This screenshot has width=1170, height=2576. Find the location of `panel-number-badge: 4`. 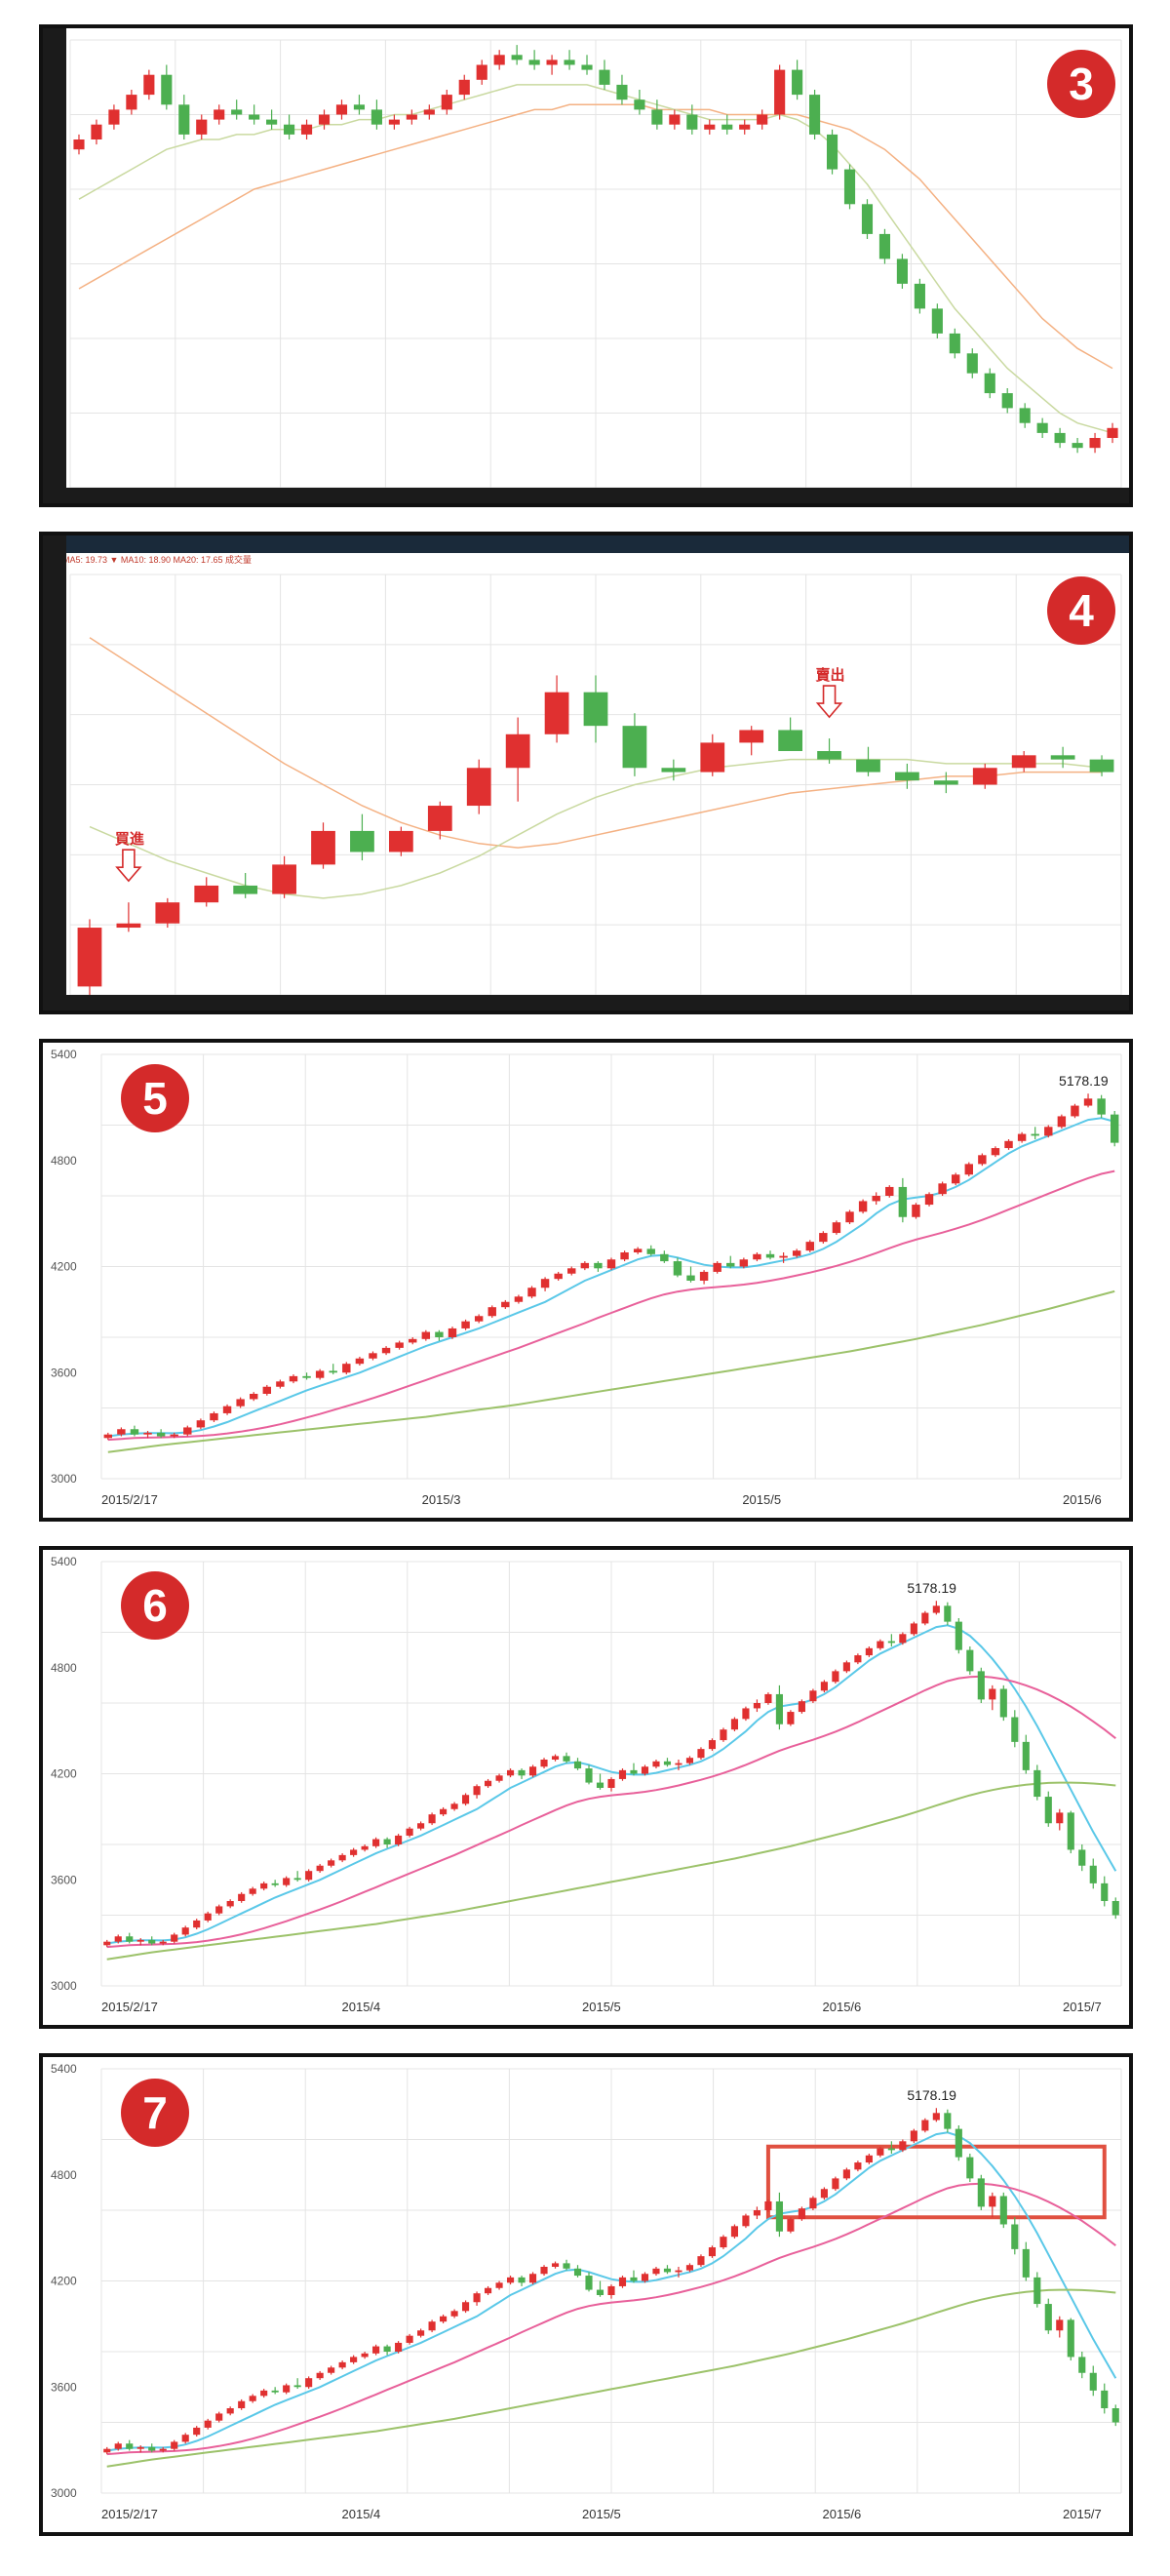

panel-number-badge: 4 is located at coordinates (1081, 610).